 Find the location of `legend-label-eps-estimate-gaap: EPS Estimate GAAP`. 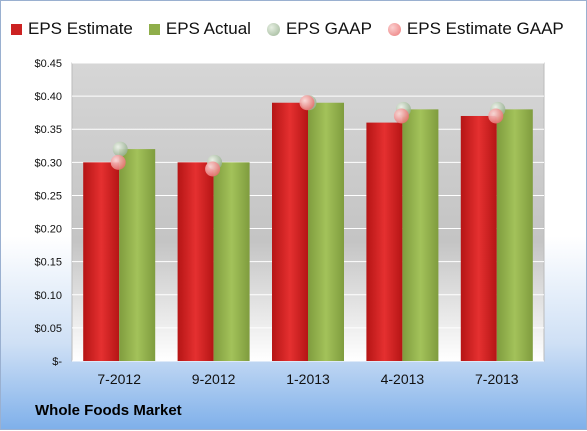

legend-label-eps-estimate-gaap: EPS Estimate GAAP is located at coordinates (485, 28).